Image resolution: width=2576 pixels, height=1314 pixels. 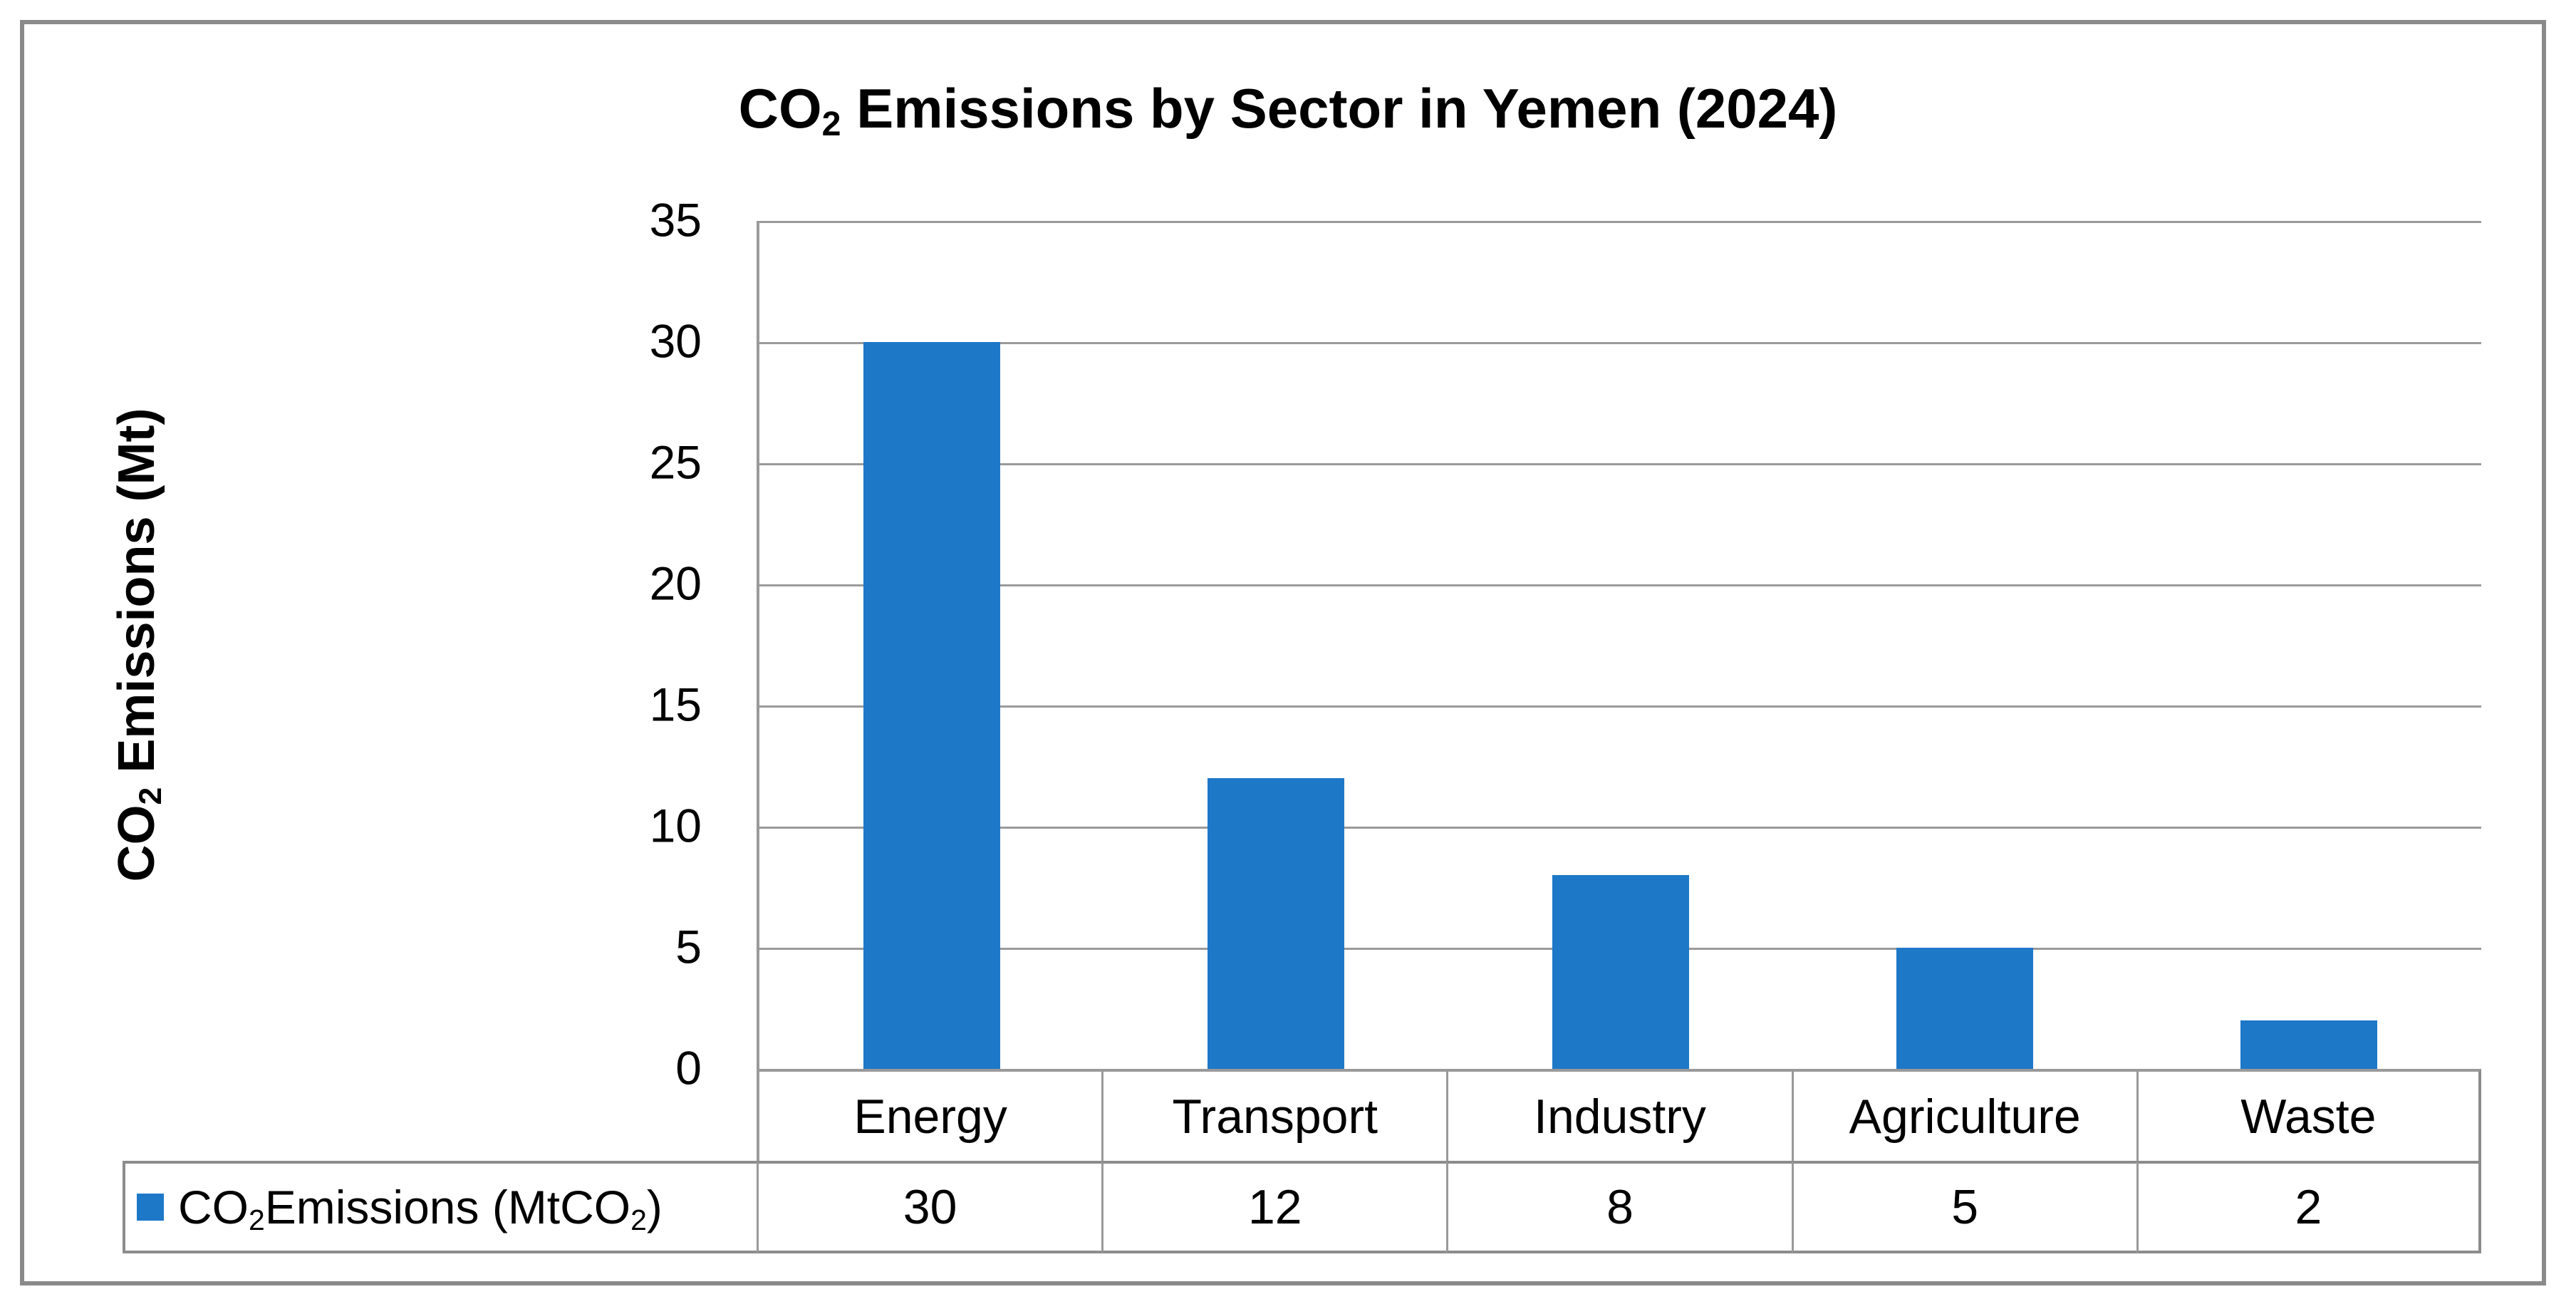 I want to click on y-axis-tick-label: 25, so click(x=675, y=462).